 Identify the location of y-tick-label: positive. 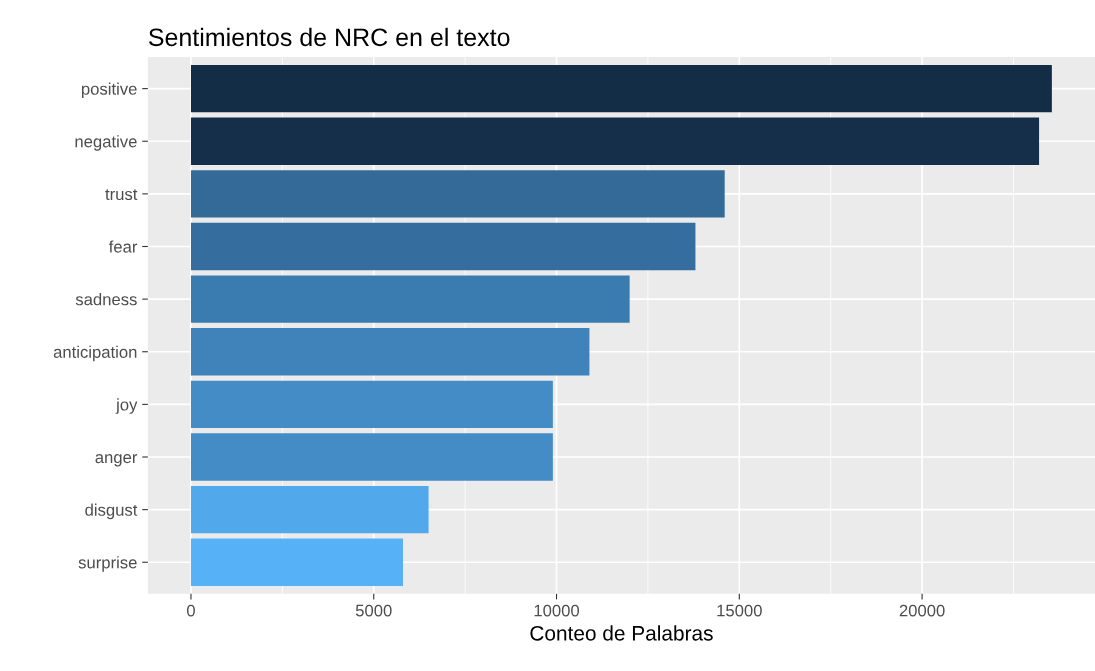
(109, 90).